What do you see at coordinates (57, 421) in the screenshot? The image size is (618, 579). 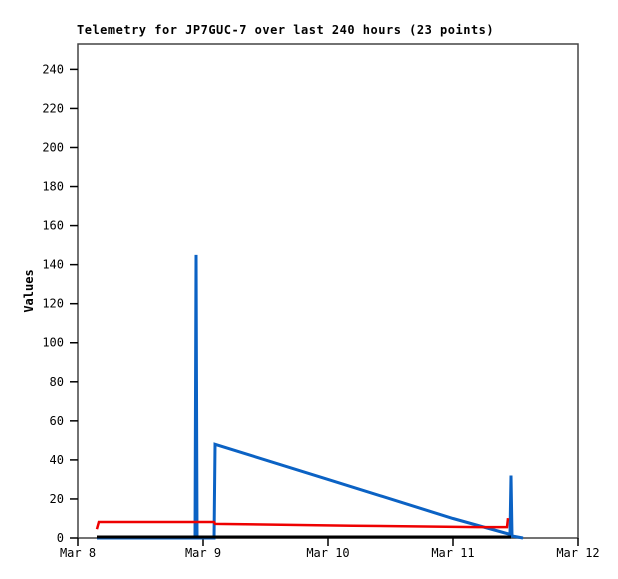 I see `y-tick-label: 60` at bounding box center [57, 421].